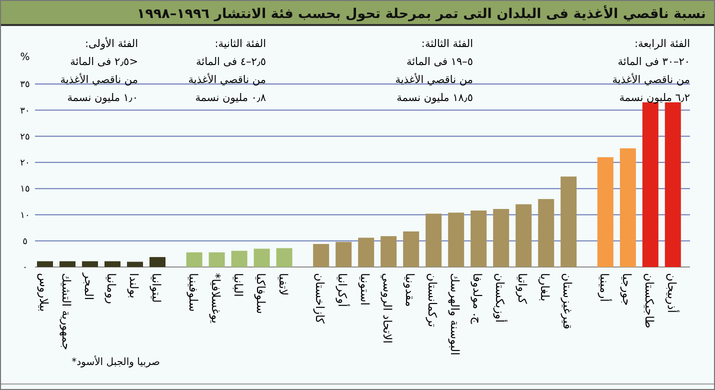  Describe the element at coordinates (410, 290) in the screenshot. I see `x-tick-label: مقدونيا` at that location.